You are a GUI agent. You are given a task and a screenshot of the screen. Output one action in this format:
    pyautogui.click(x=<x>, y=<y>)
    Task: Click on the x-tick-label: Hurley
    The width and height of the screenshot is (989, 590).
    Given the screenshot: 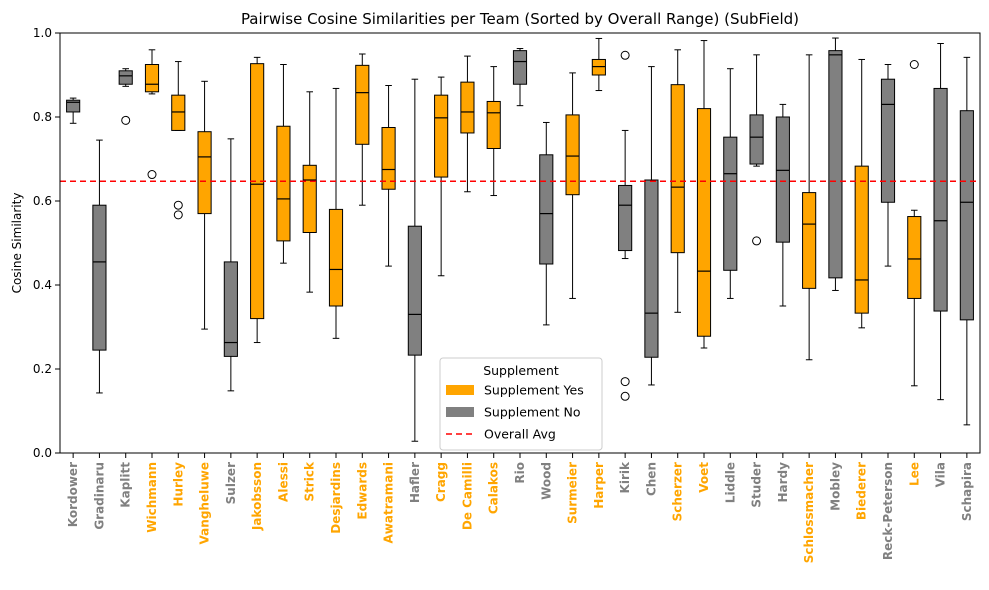 What is the action you would take?
    pyautogui.click(x=178, y=484)
    